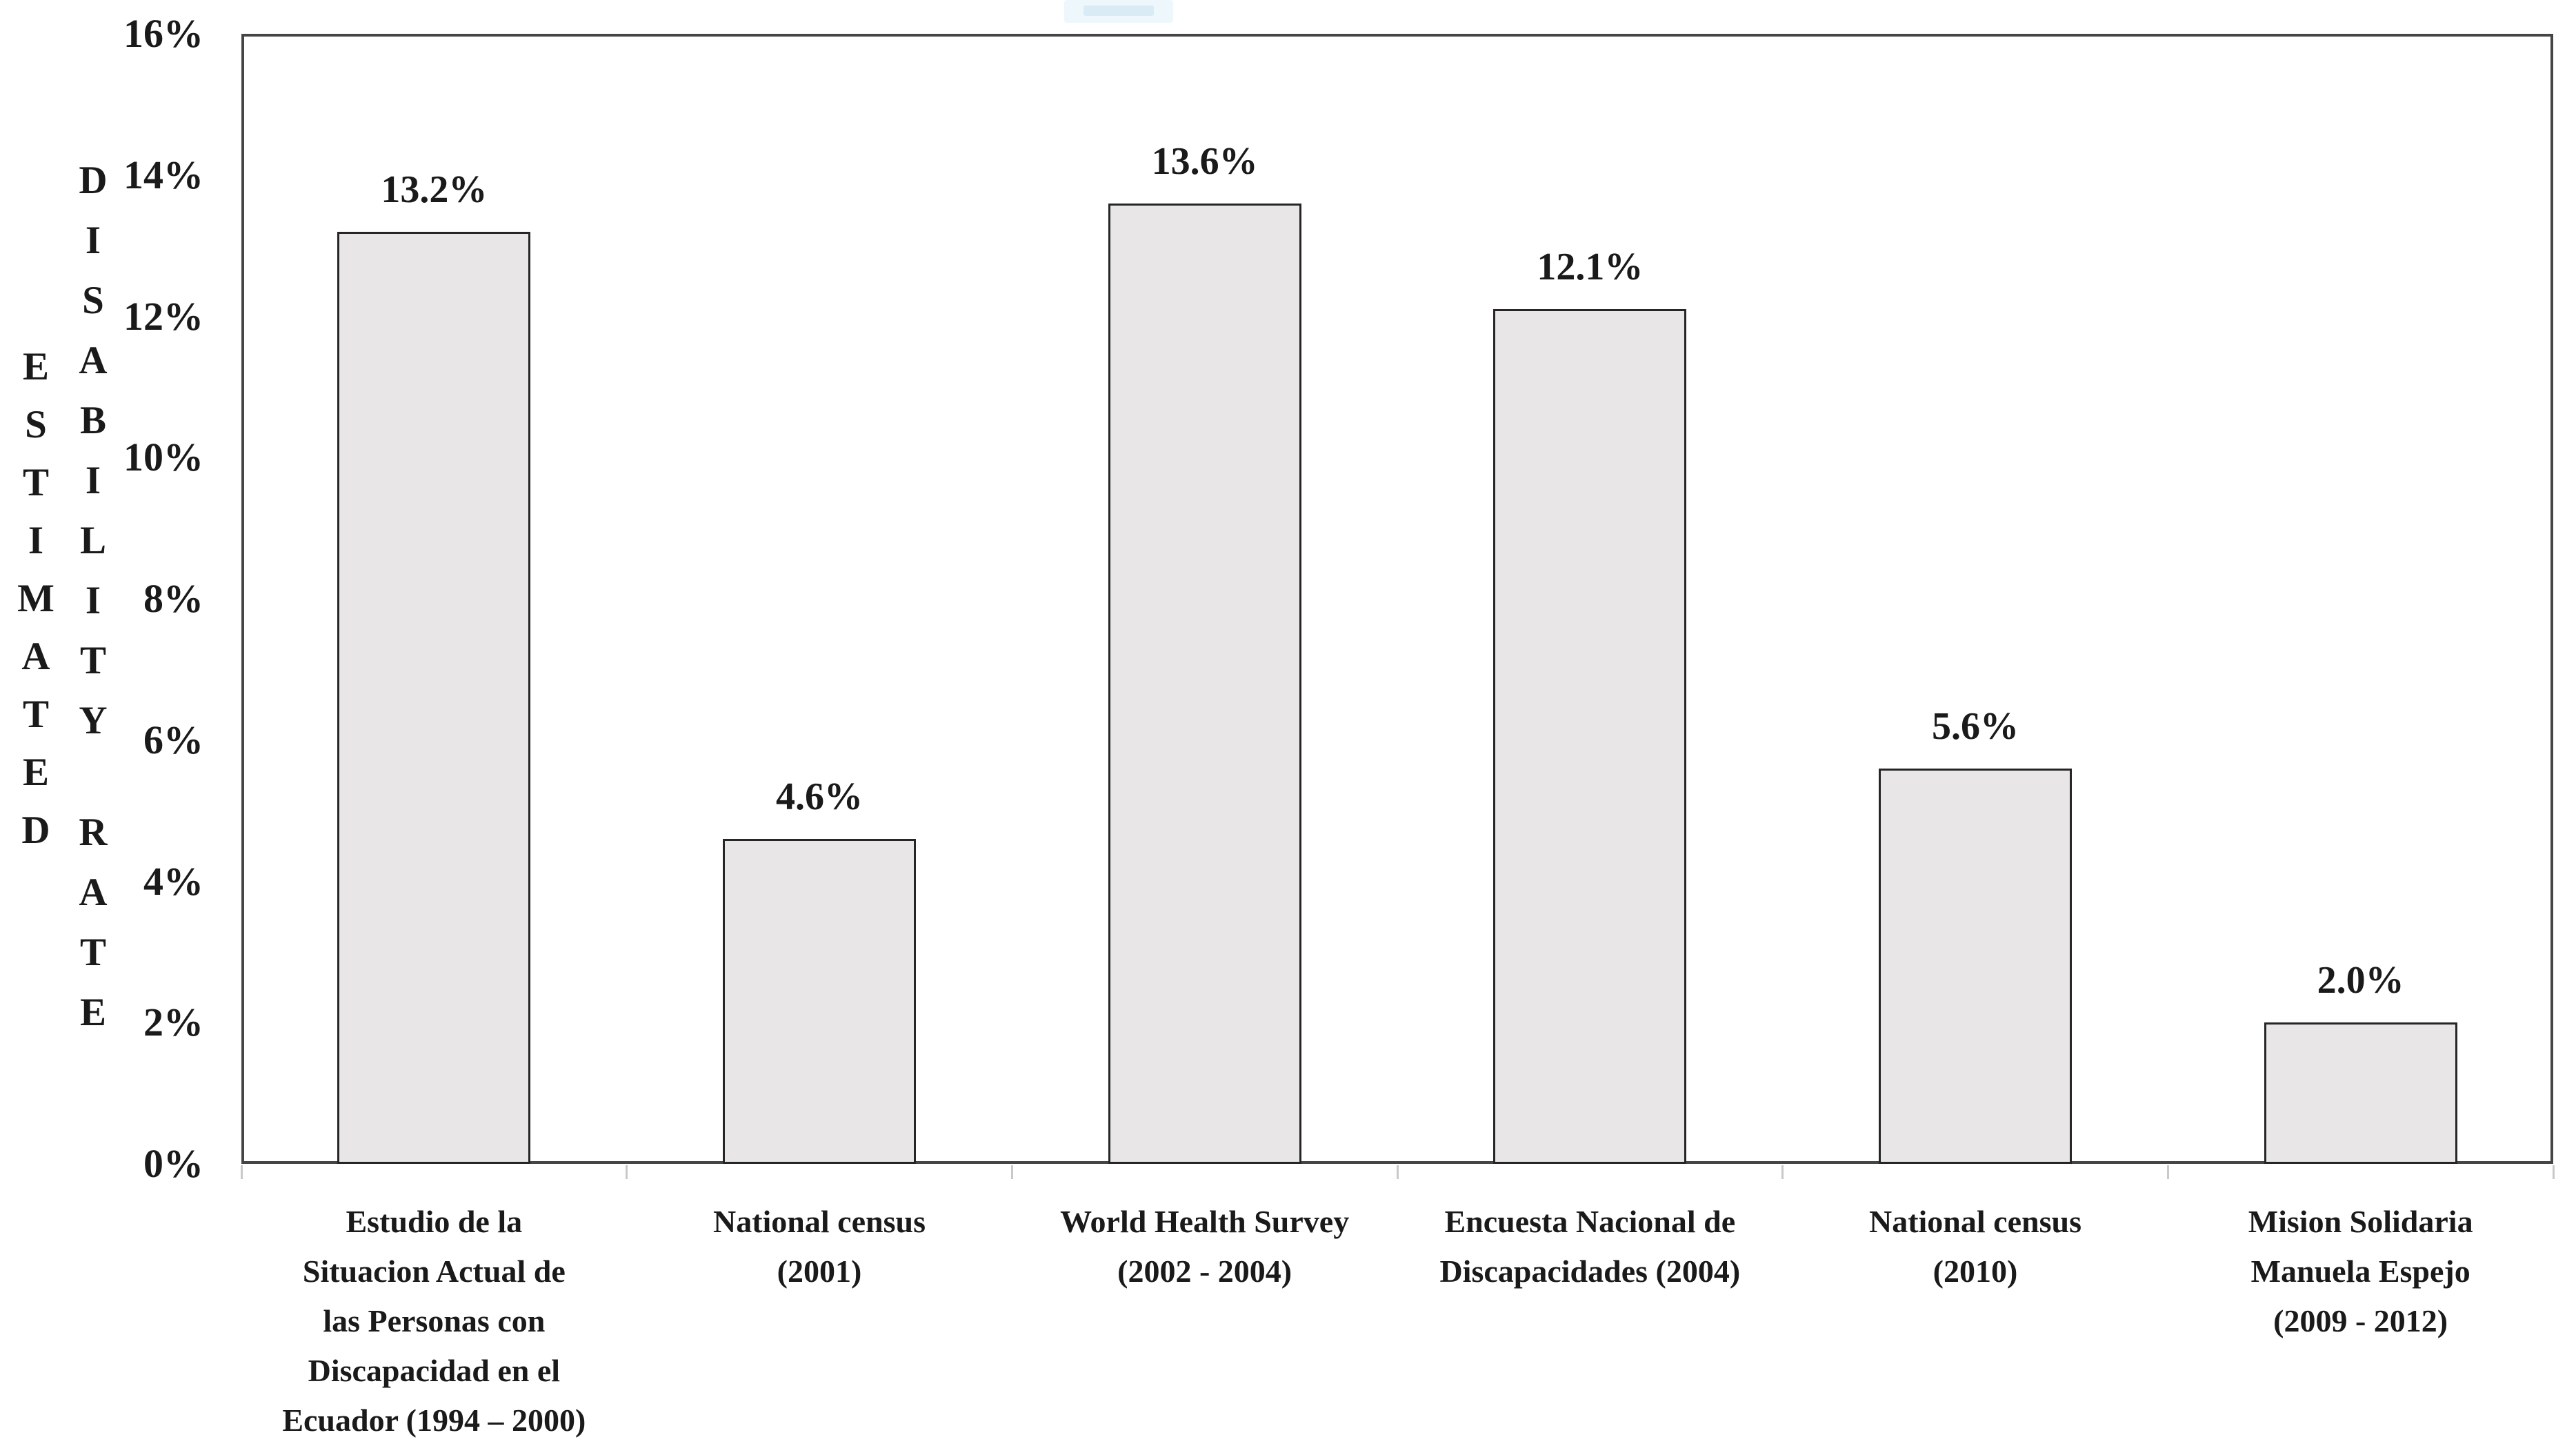 This screenshot has width=2576, height=1455. Describe the element at coordinates (819, 797) in the screenshot. I see `bar-value-label: 4.6%` at that location.